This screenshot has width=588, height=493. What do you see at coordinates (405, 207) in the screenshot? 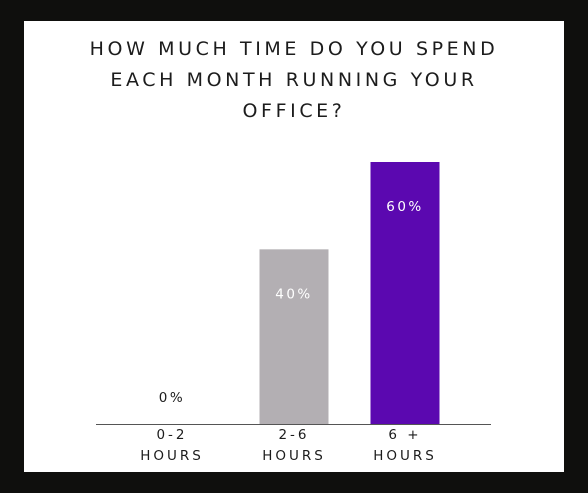
I see `data-label-6-plus-hours: 60%` at bounding box center [405, 207].